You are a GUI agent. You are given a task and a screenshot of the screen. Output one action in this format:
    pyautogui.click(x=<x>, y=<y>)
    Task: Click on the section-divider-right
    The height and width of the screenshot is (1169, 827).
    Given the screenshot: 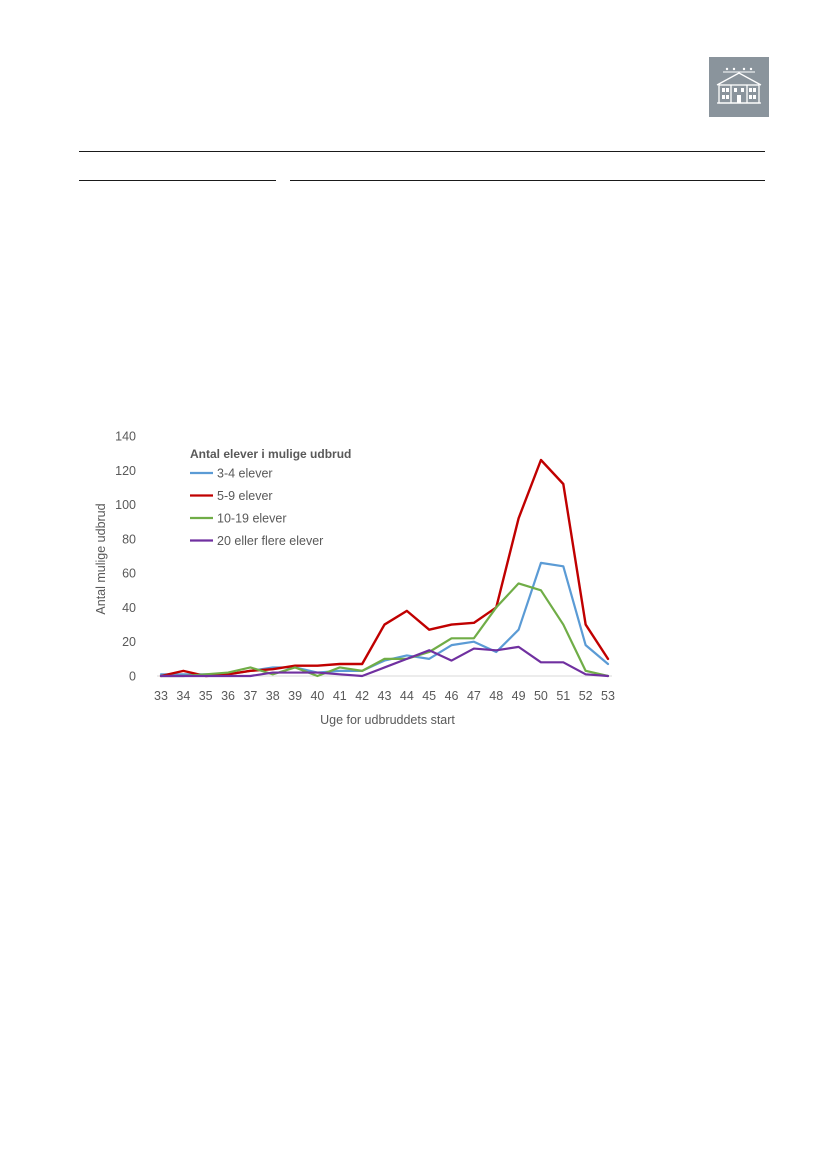 What is the action you would take?
    pyautogui.click(x=527, y=180)
    